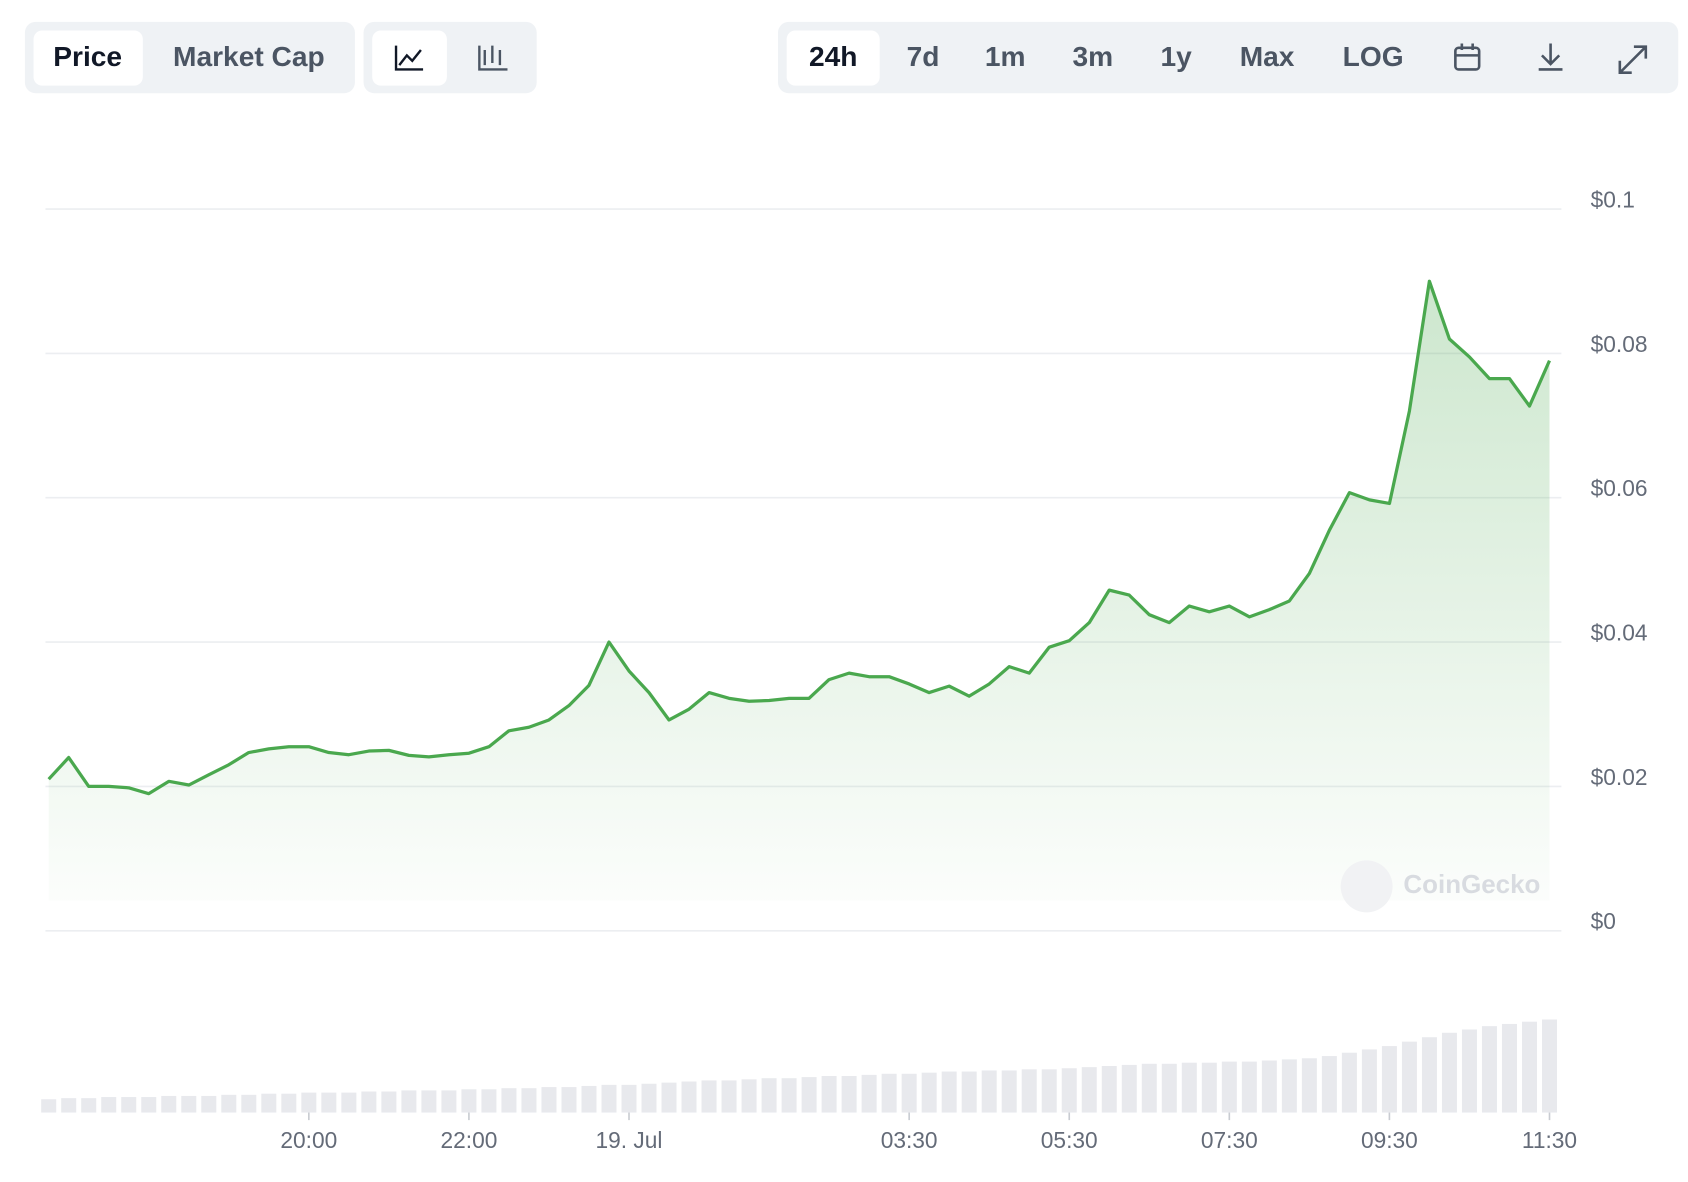  Describe the element at coordinates (1613, 199) in the screenshot. I see `y-tick-label: $0.1` at that location.